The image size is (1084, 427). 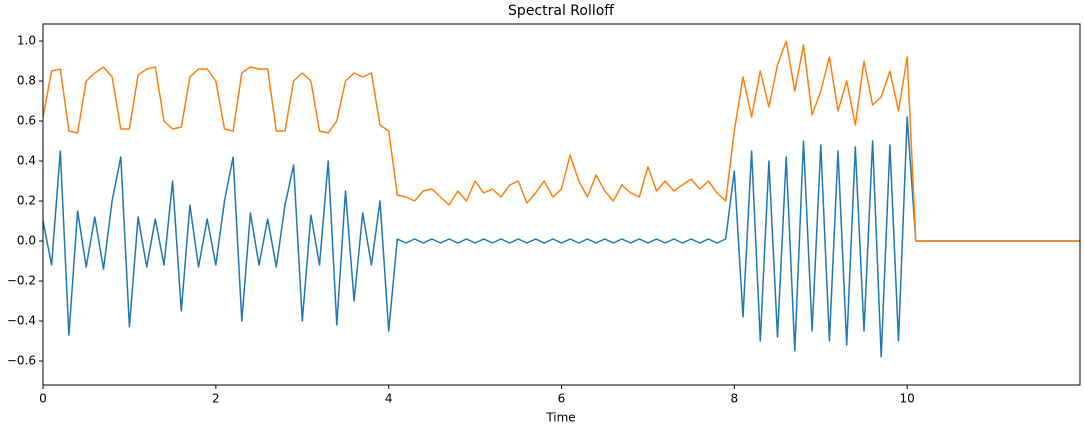 What do you see at coordinates (26, 121) in the screenshot?
I see `y-tick-label: 0.6` at bounding box center [26, 121].